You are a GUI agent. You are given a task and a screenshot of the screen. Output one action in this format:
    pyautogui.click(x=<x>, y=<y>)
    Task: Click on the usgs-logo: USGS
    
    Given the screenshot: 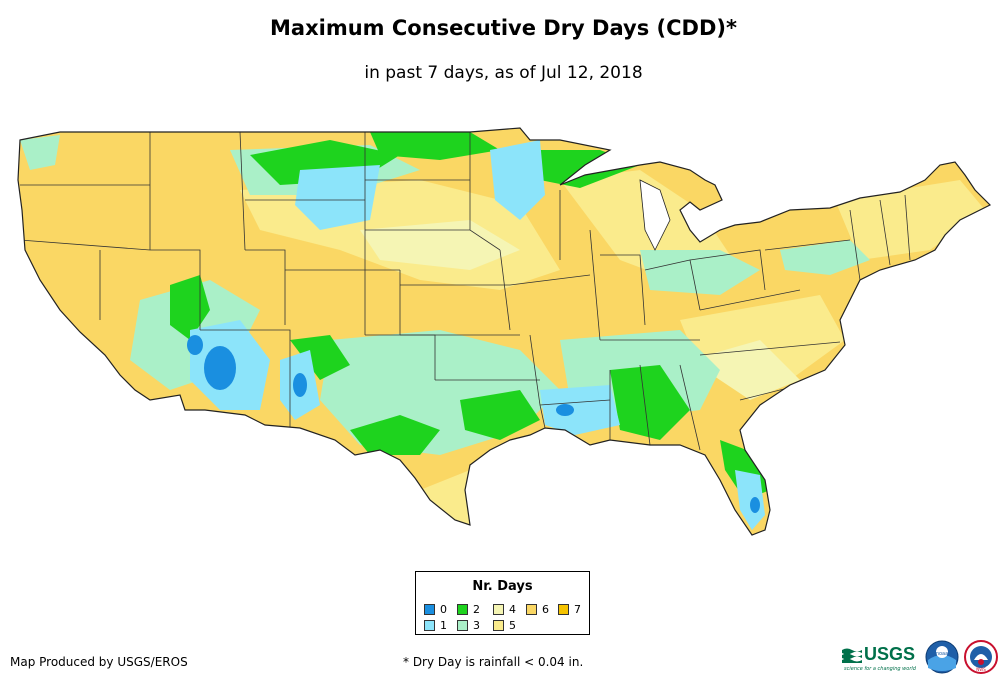 What is the action you would take?
    pyautogui.click(x=878, y=654)
    